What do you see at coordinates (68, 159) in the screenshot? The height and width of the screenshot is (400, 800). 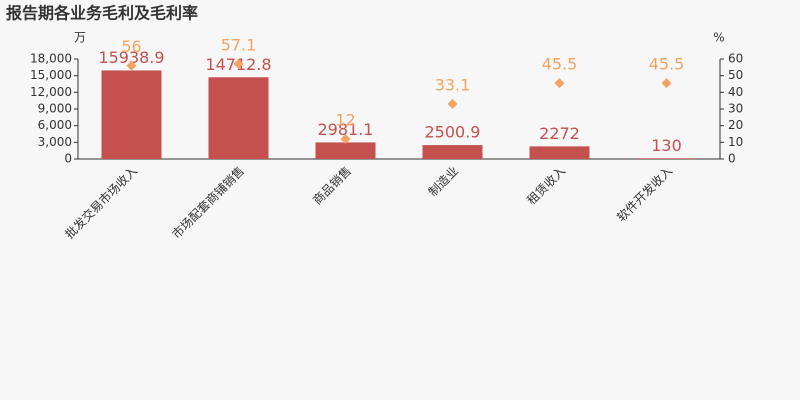 I see `y-tick-label: 0` at bounding box center [68, 159].